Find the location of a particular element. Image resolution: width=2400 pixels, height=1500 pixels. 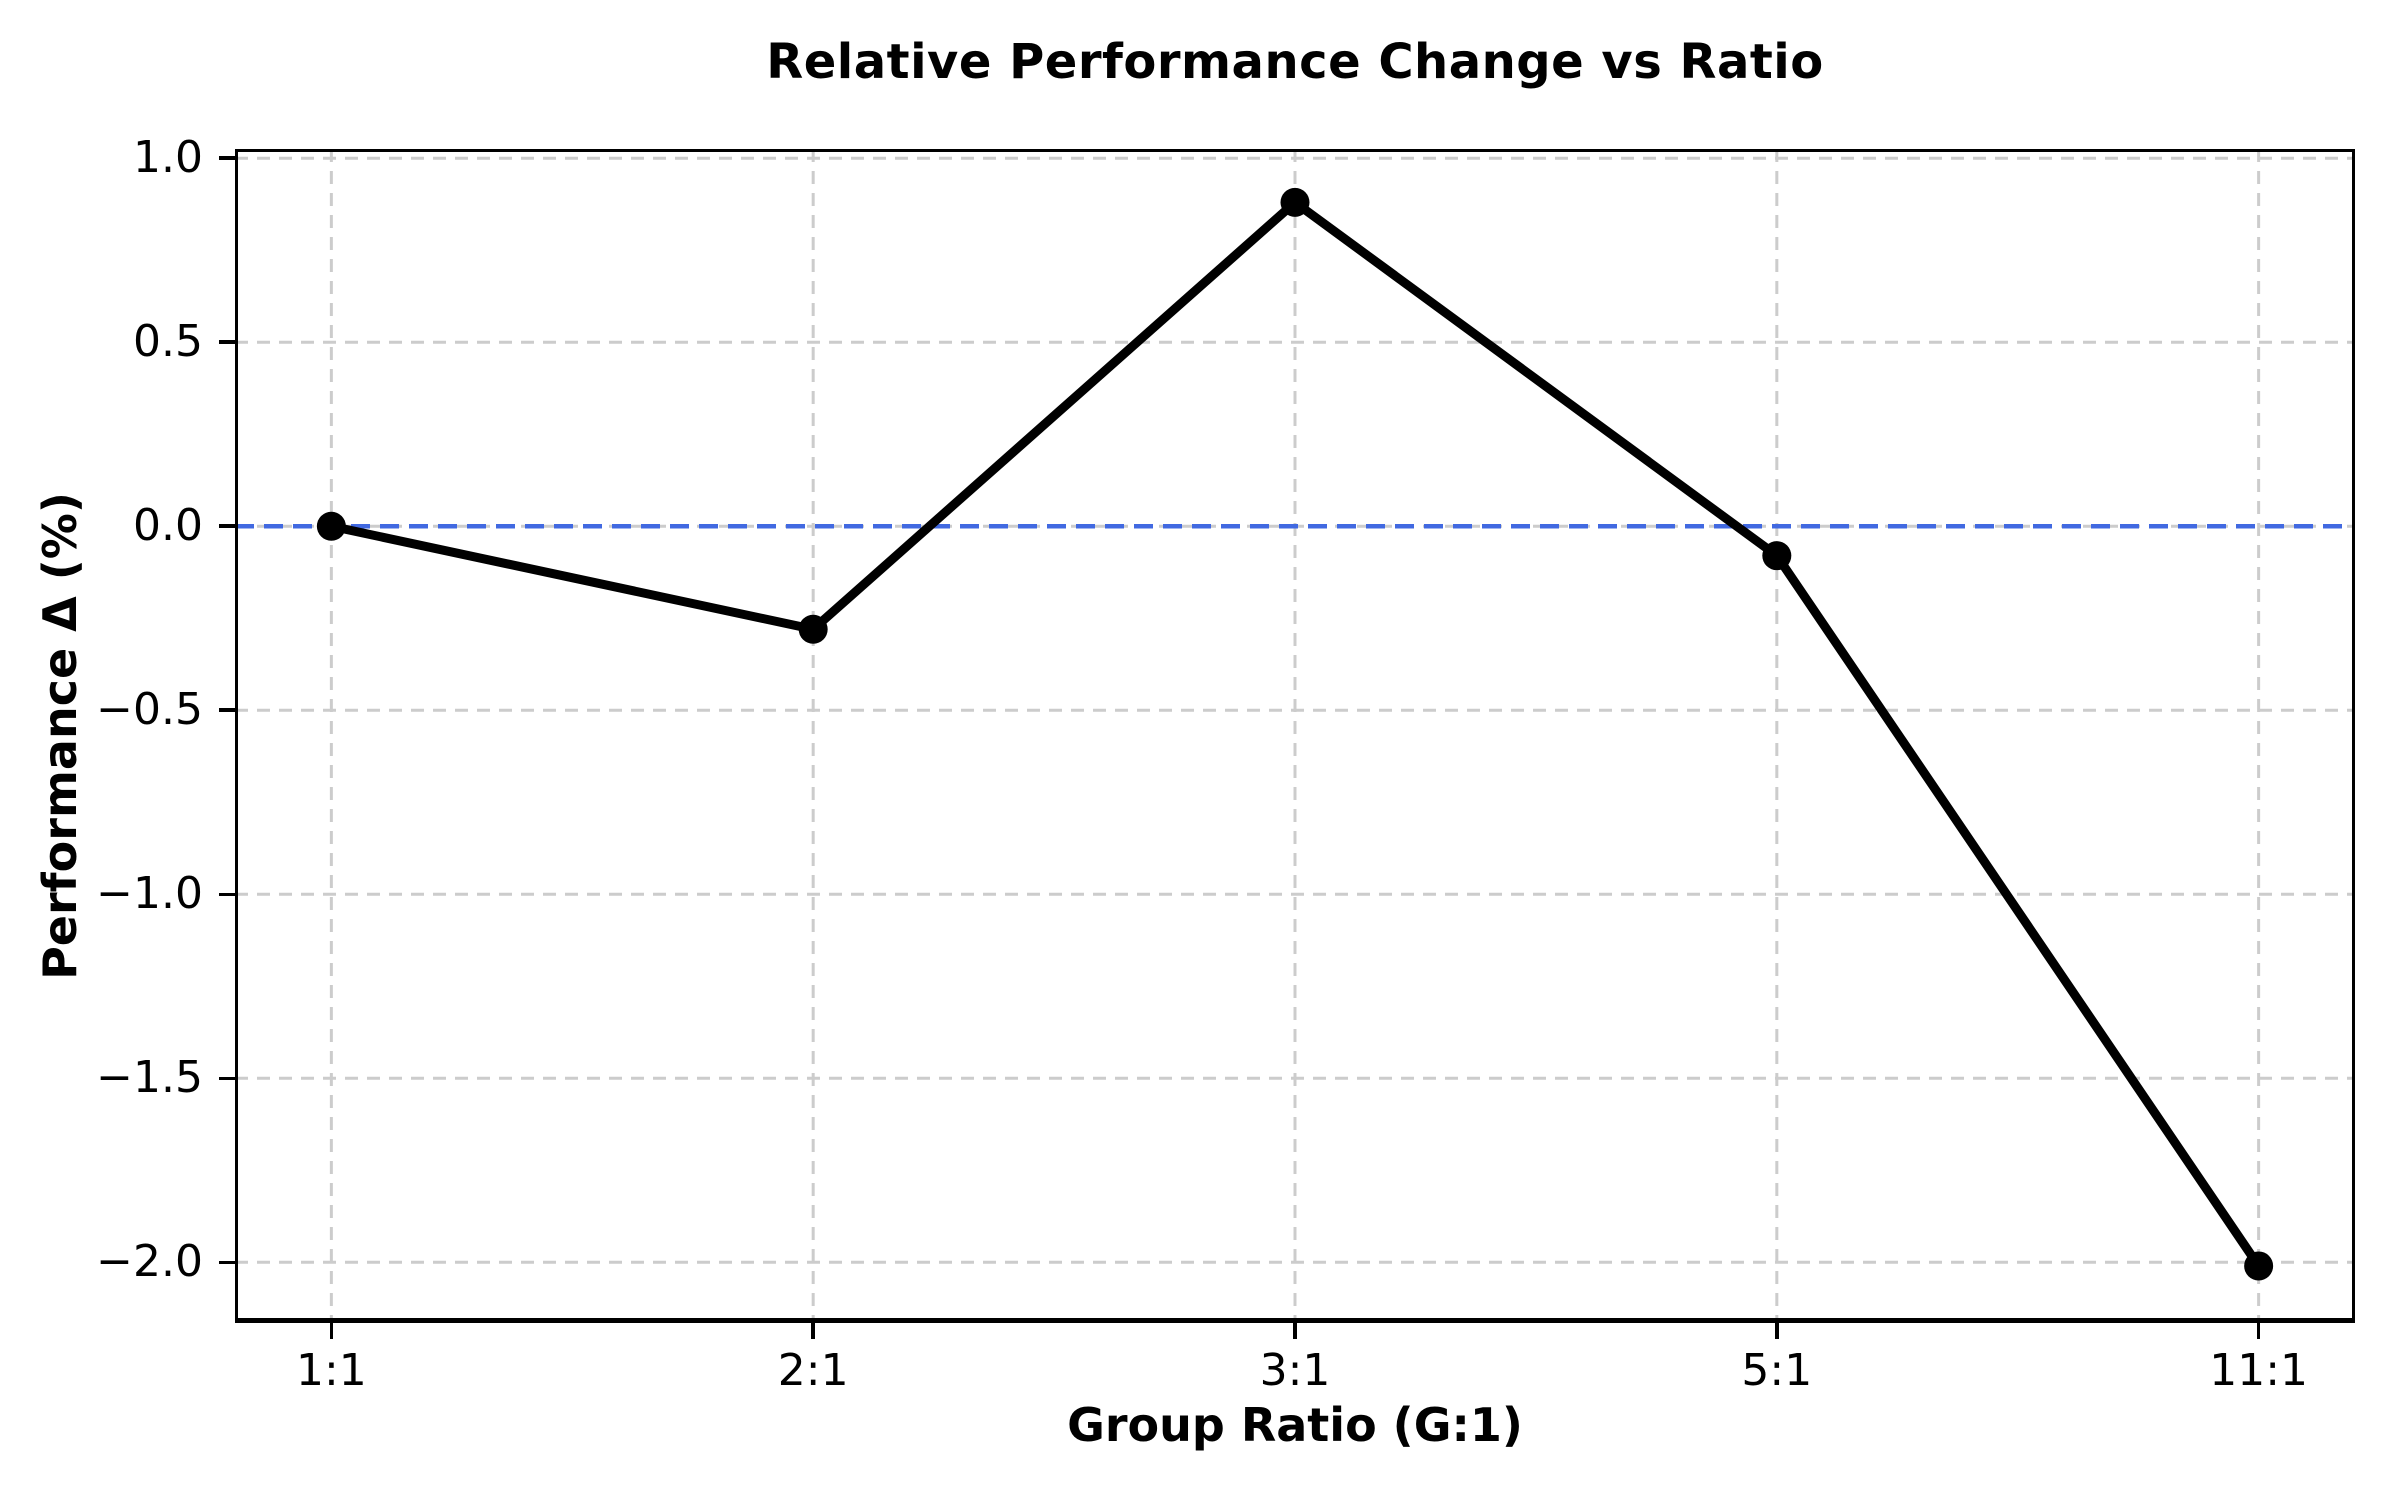

y-tick-label: −1.0 is located at coordinates (149, 894).